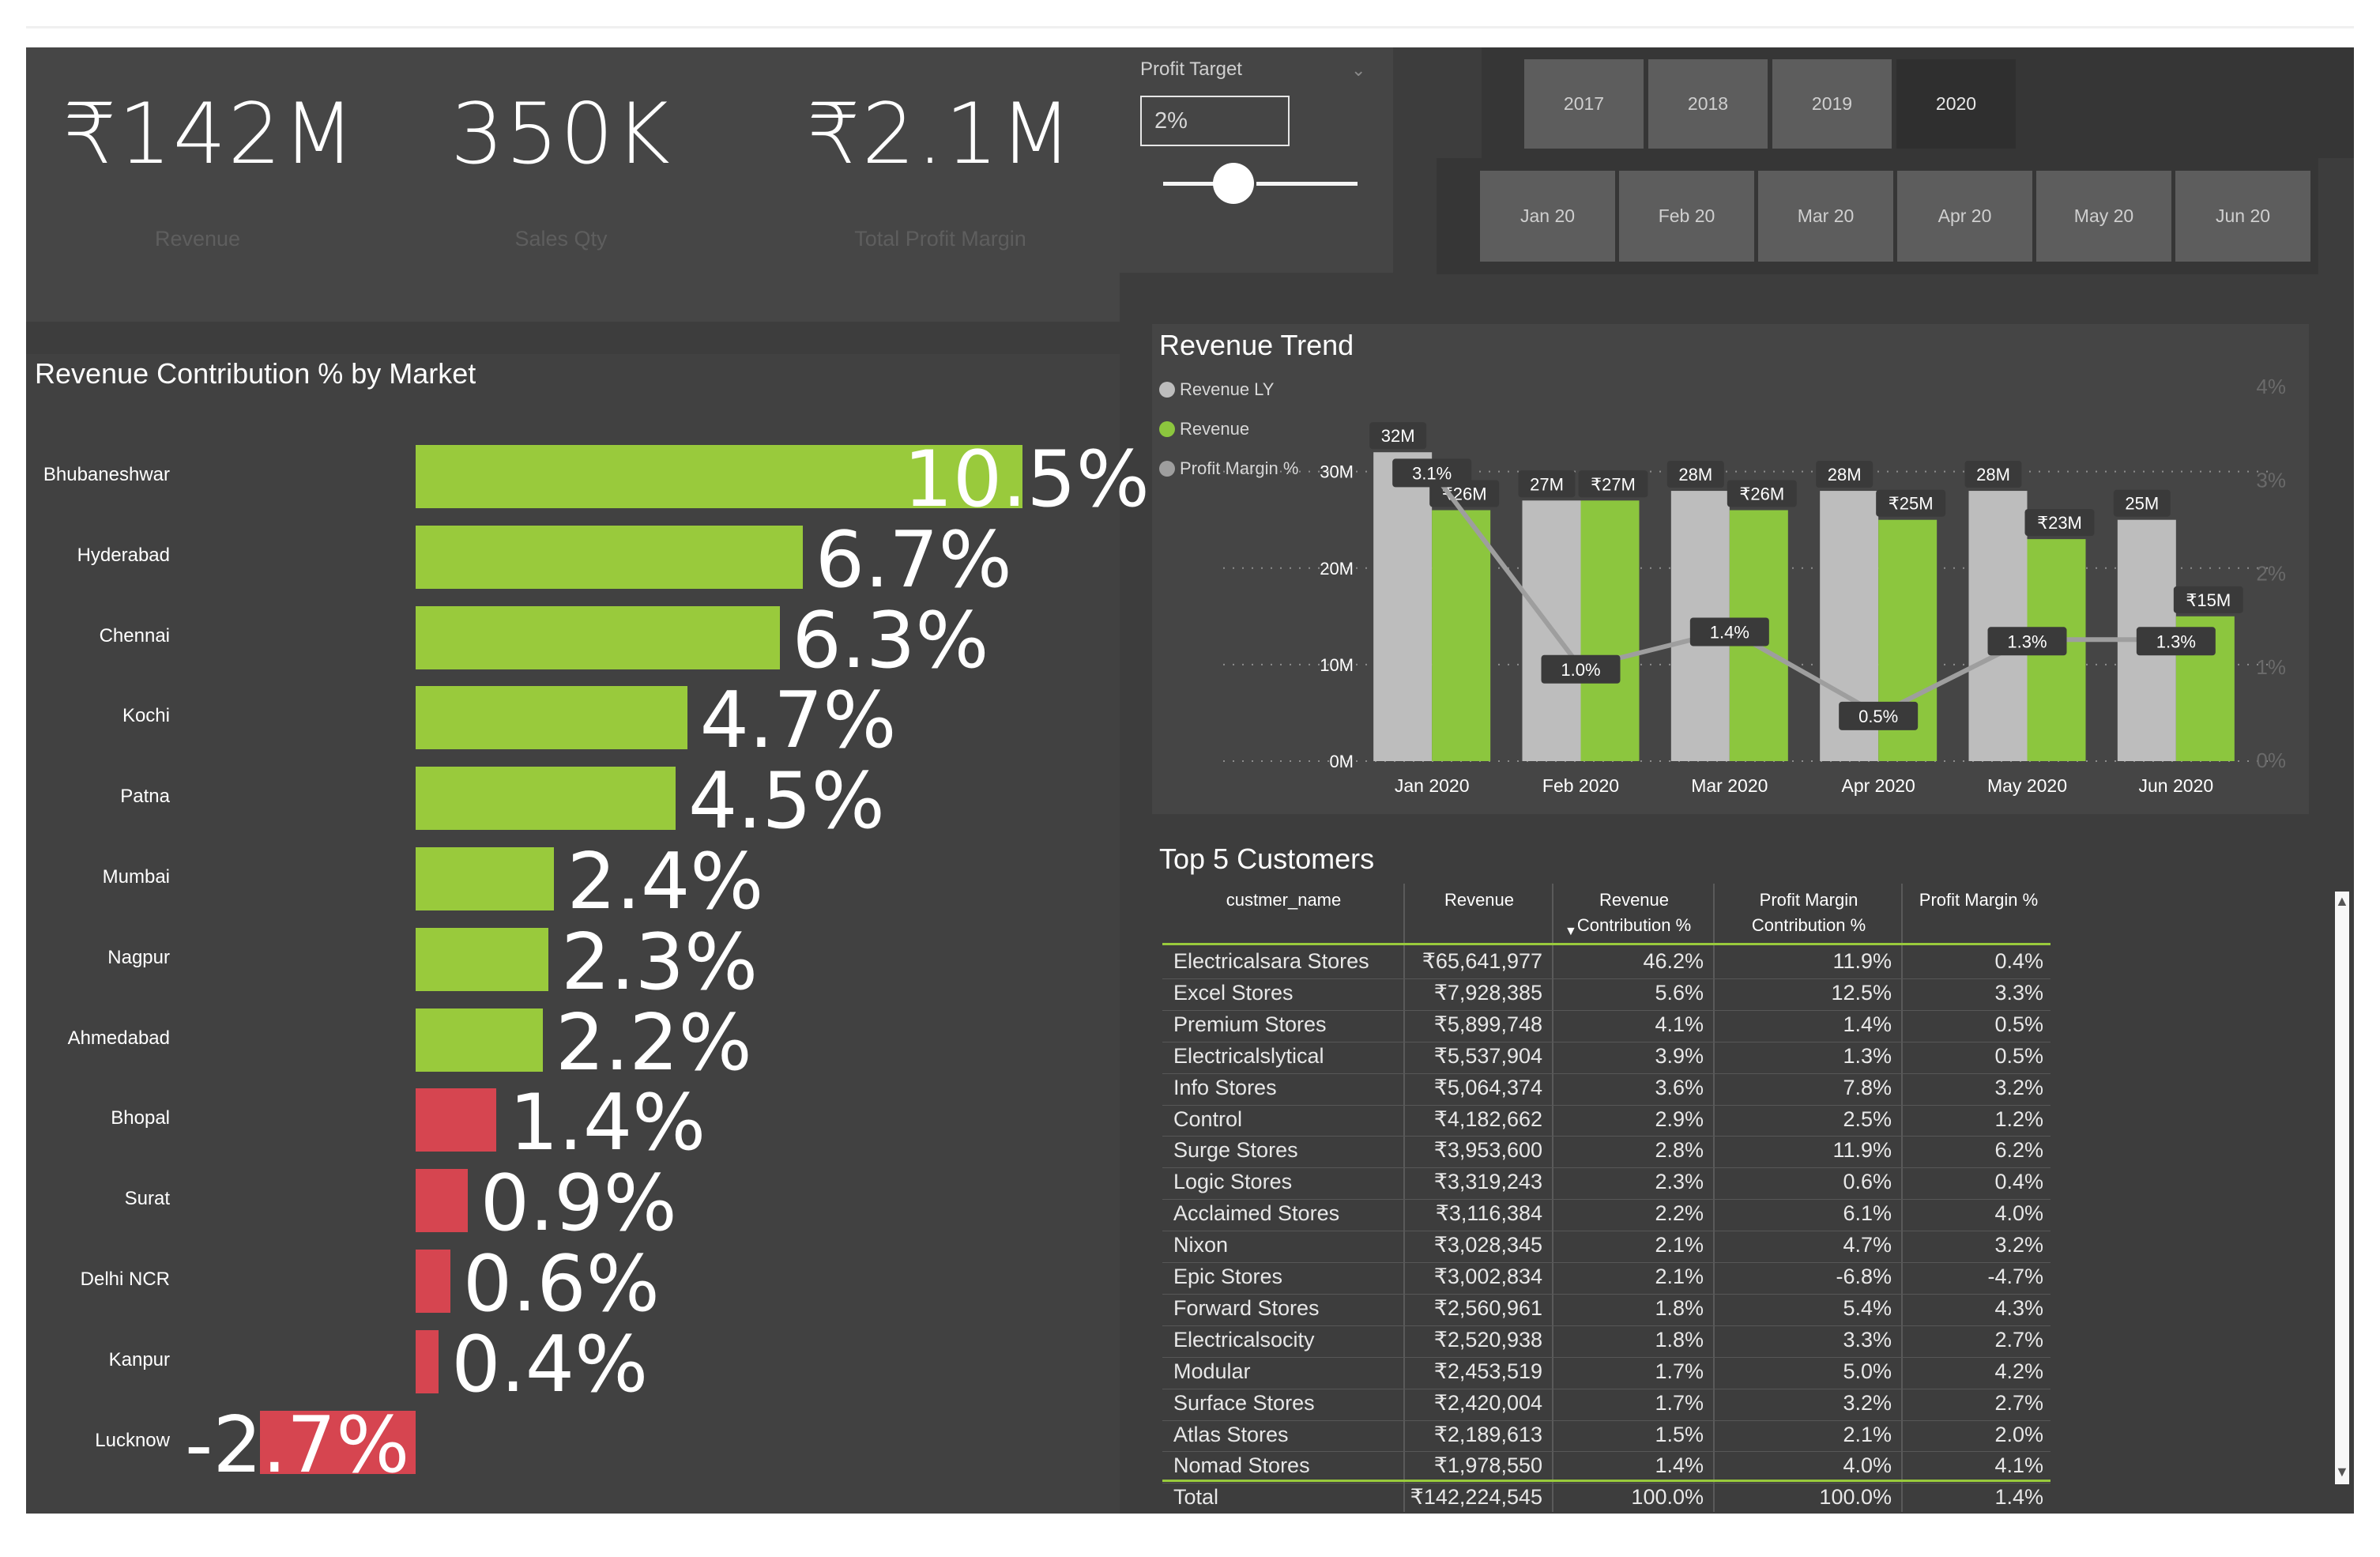  What do you see at coordinates (1488, 1213) in the screenshot?
I see `table-cell: ₹3,116,384` at bounding box center [1488, 1213].